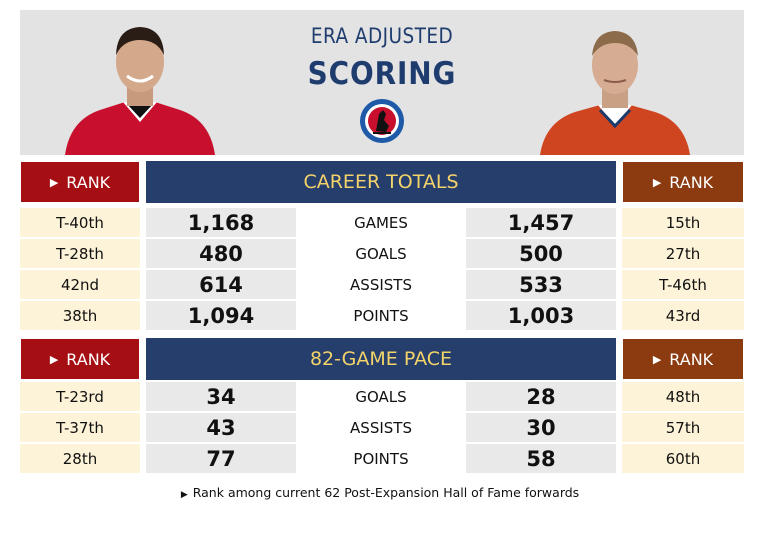  I want to click on career-row-right-value: 533, so click(541, 284).